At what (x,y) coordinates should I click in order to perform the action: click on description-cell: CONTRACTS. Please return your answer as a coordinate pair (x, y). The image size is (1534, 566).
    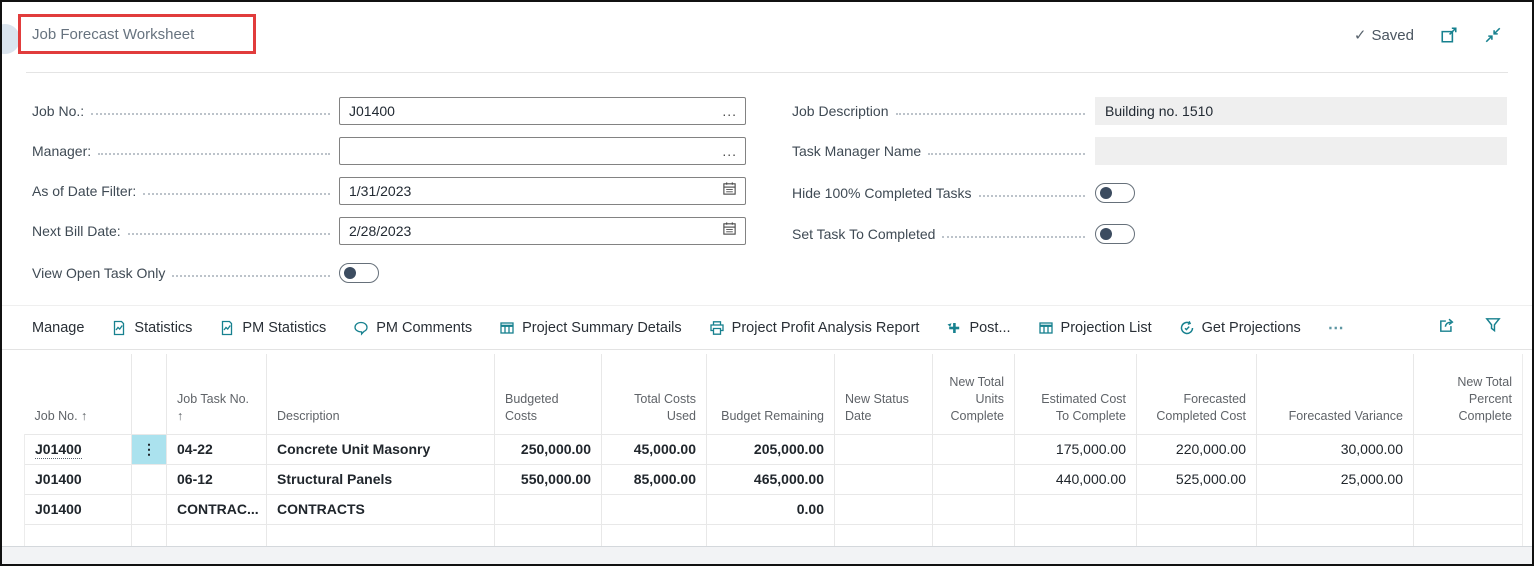
    Looking at the image, I should click on (380, 508).